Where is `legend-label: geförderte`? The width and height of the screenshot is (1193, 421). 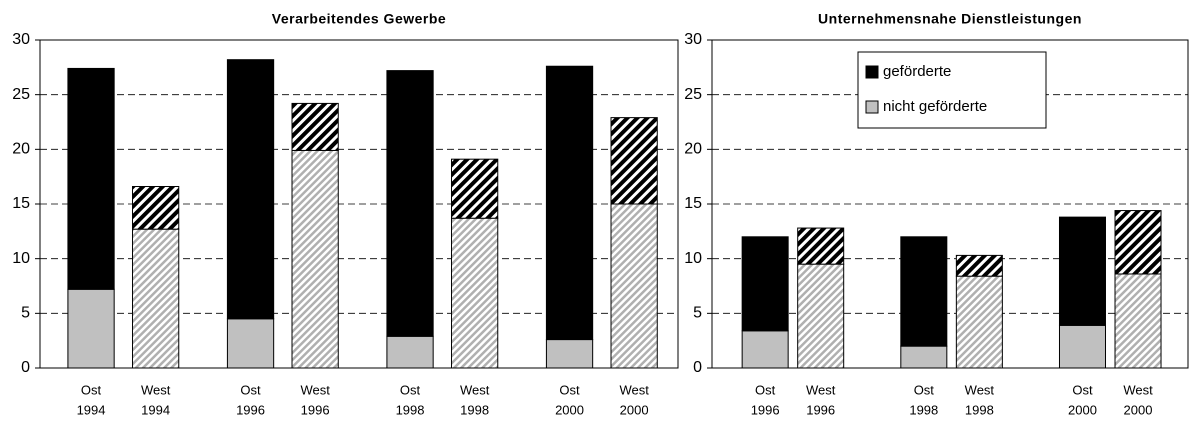
legend-label: geförderte is located at coordinates (917, 71).